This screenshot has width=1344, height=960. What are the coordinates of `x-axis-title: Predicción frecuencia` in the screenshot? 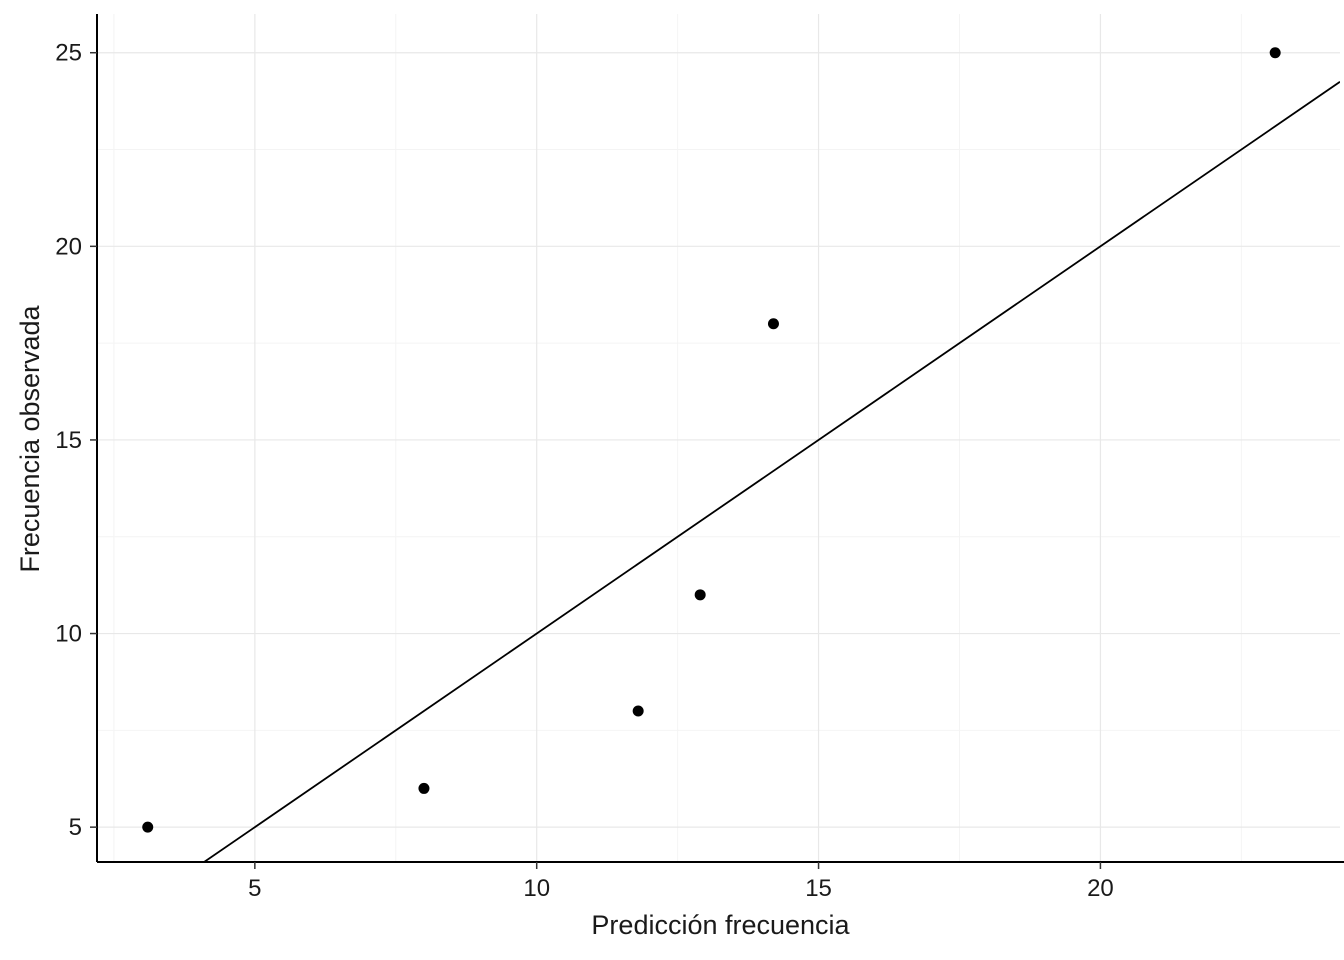 It's located at (720, 925).